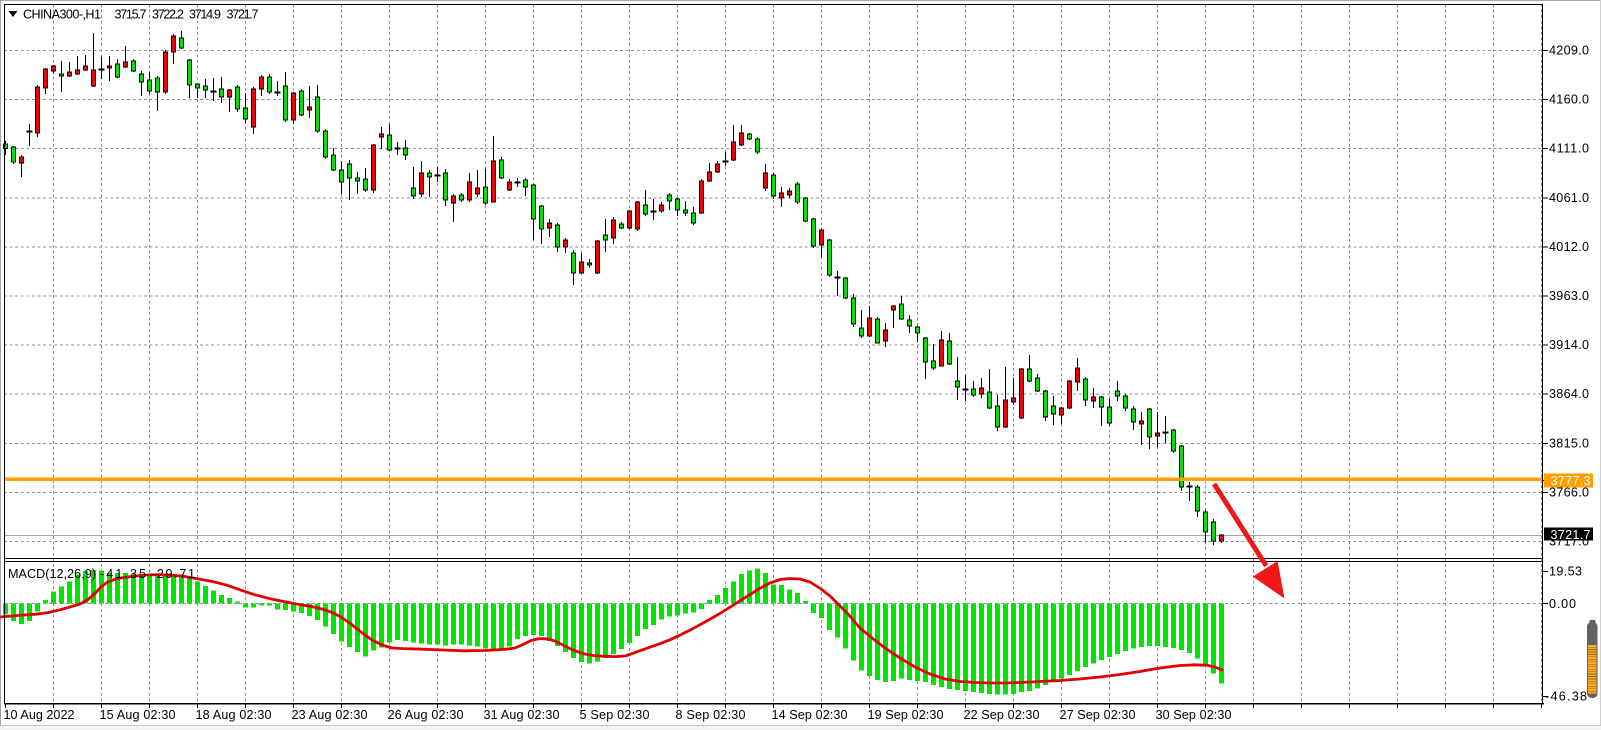 This screenshot has width=1601, height=730. What do you see at coordinates (1566, 697) in the screenshot?
I see `svg-text: -46.38` at bounding box center [1566, 697].